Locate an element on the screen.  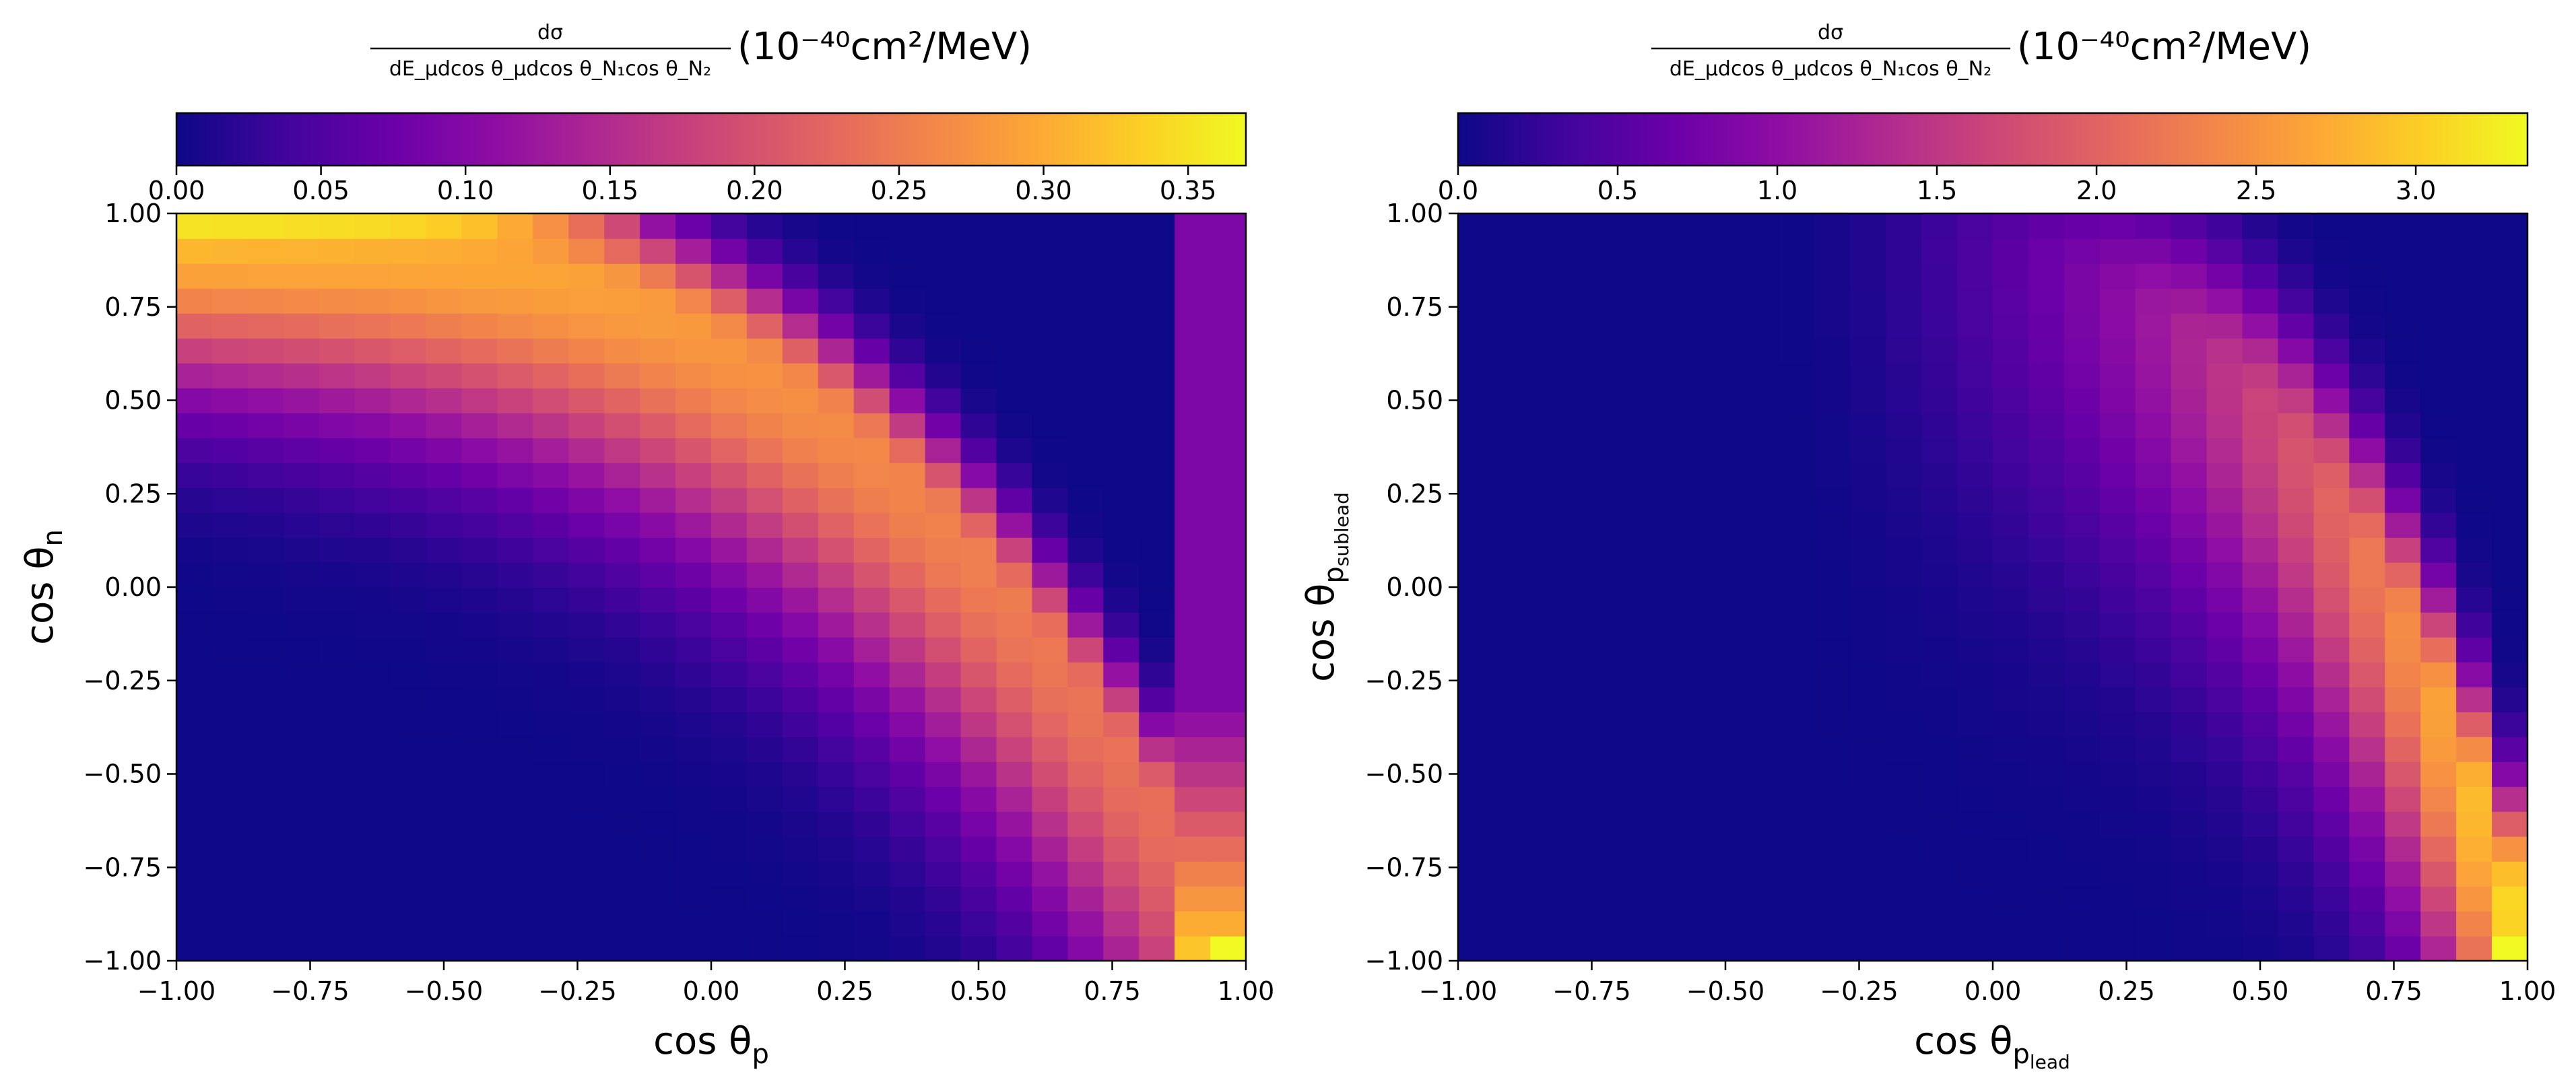
right-x-axis-label: cos θplead is located at coordinates (1992, 1046).